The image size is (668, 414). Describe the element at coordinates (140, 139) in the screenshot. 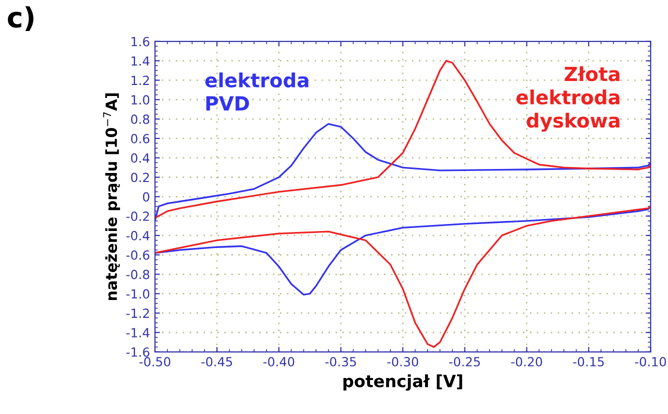

I see `y-tick-label: 0.6` at that location.